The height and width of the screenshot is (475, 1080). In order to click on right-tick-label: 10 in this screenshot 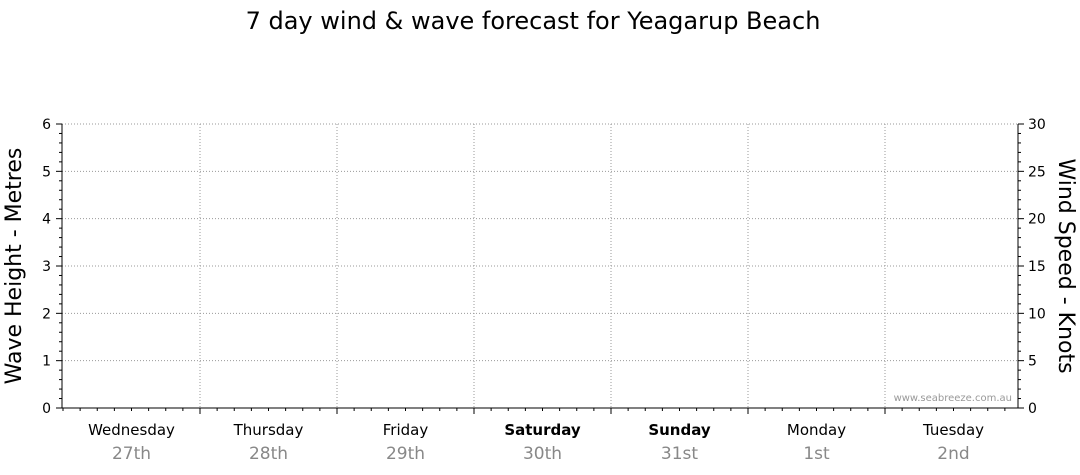, I will do `click(1037, 314)`.